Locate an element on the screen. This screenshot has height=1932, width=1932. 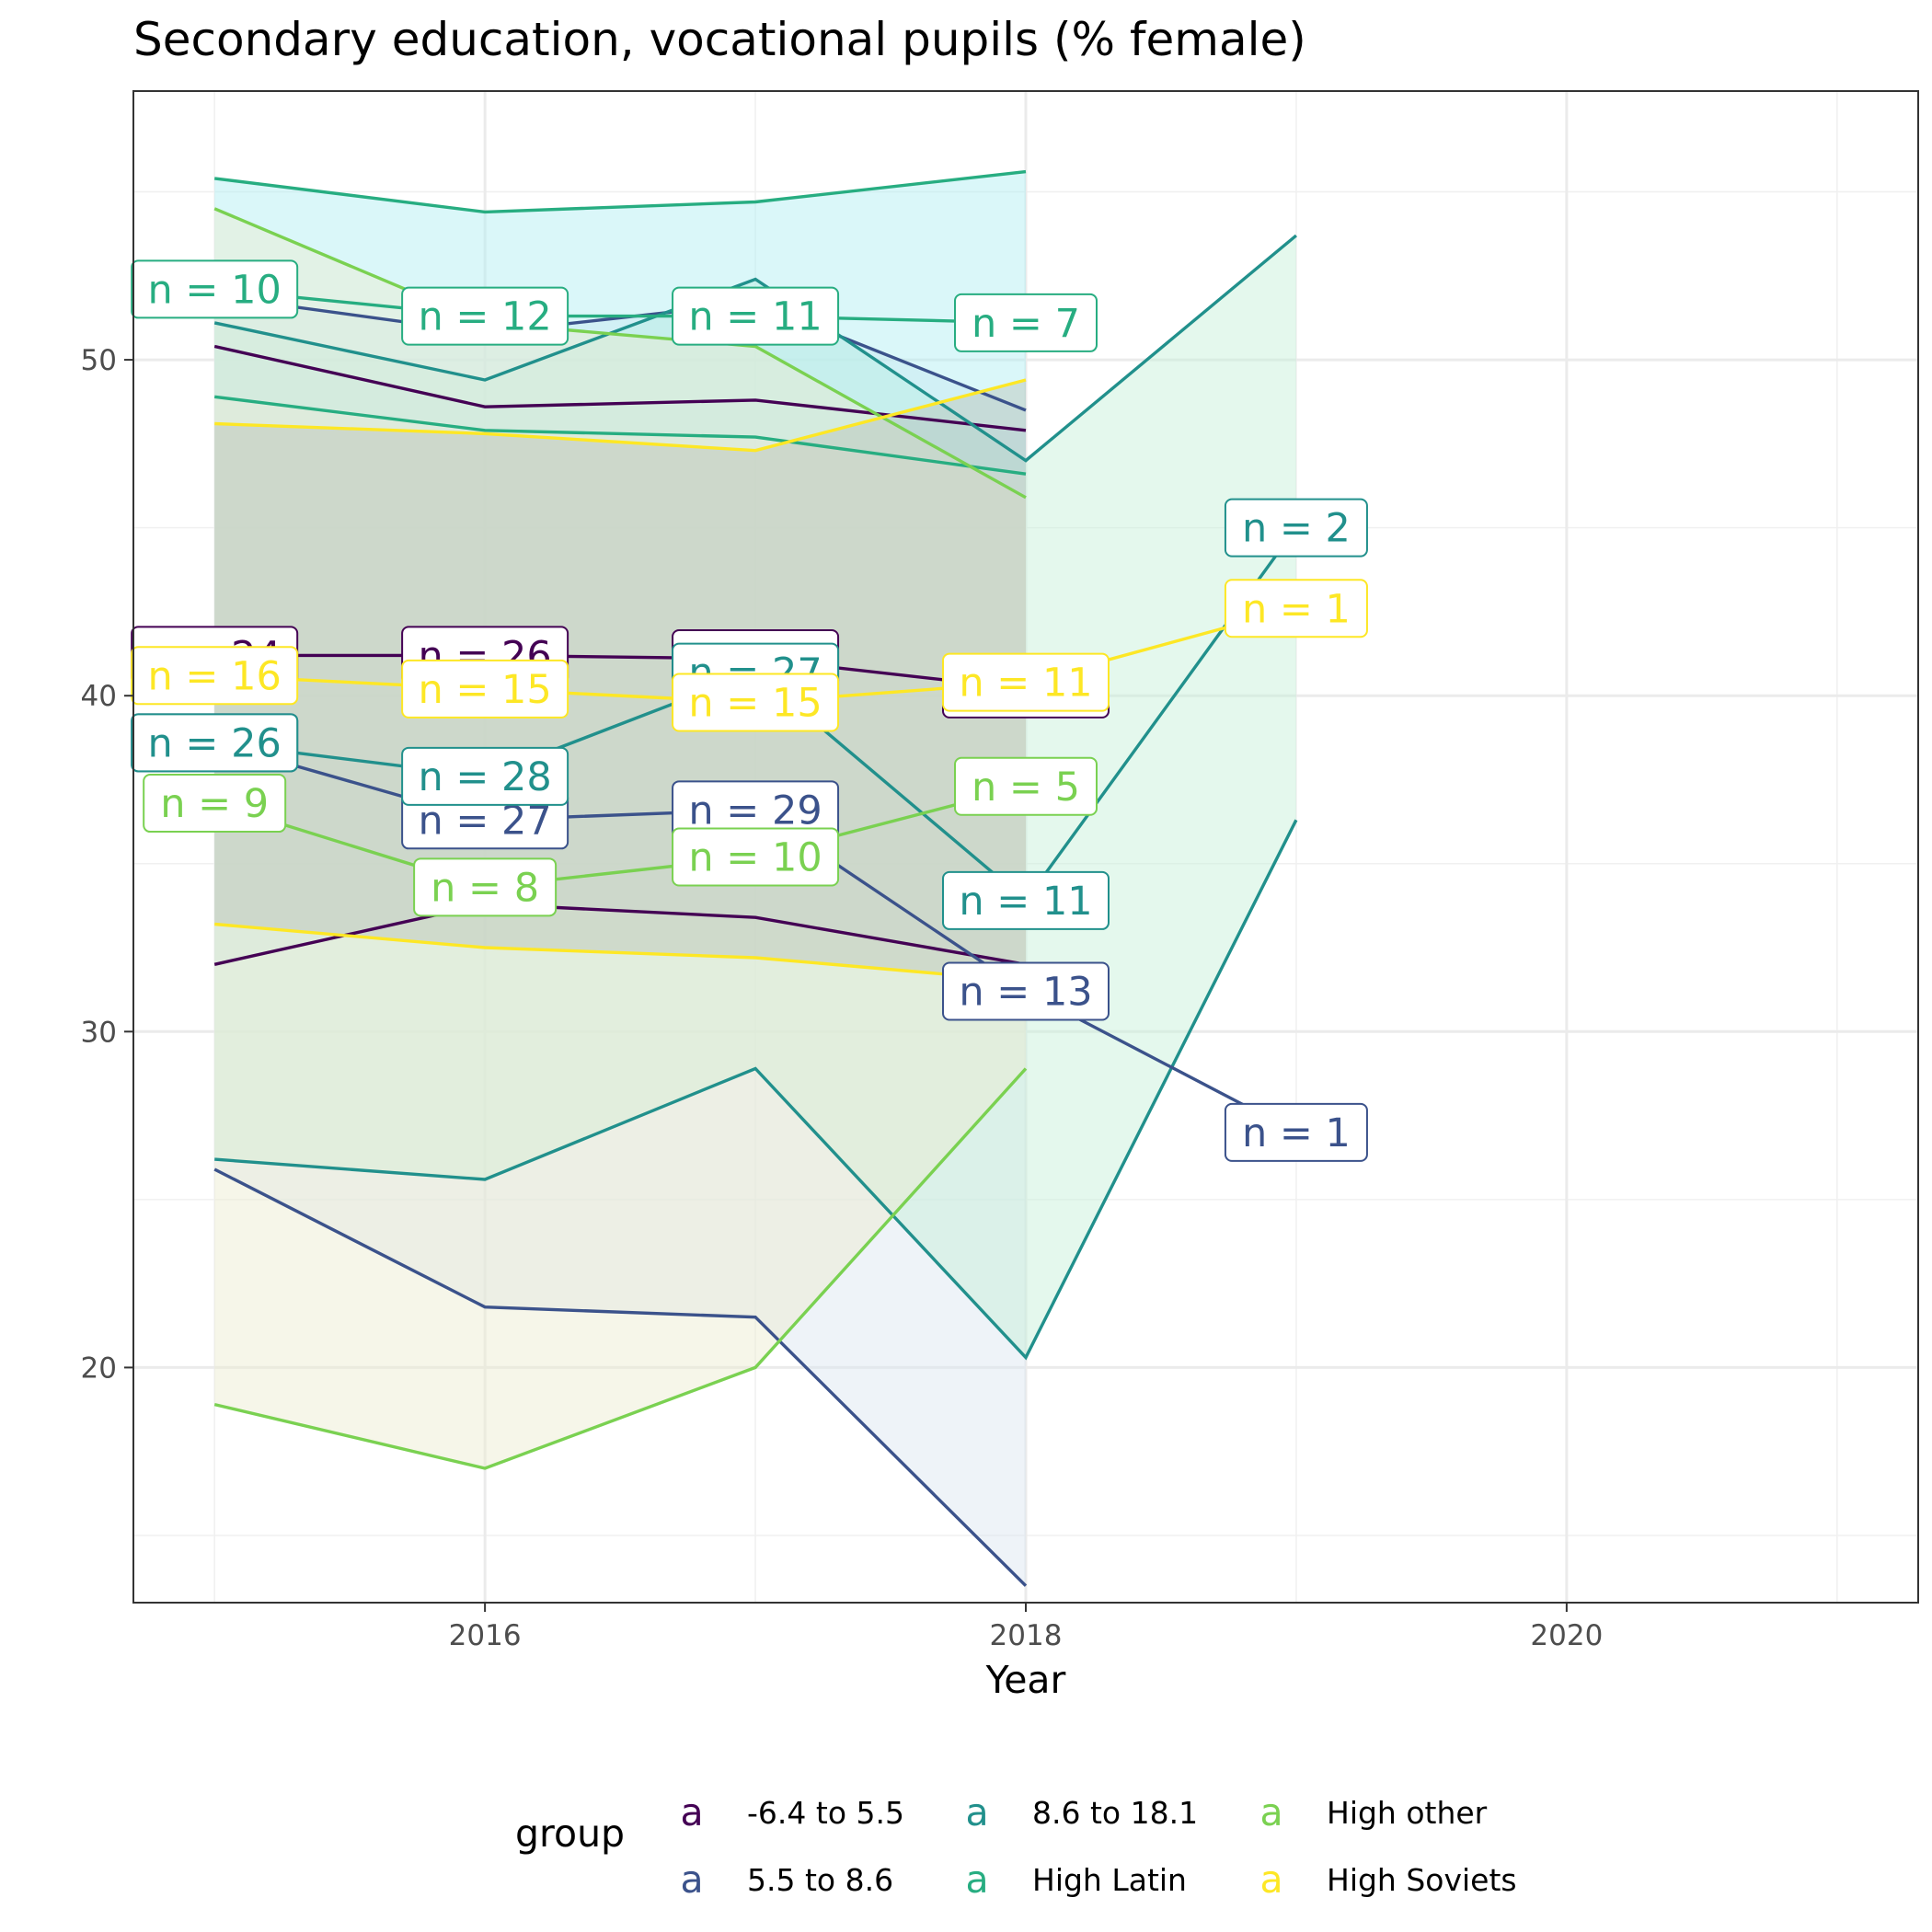
count-label-text: n = 9 is located at coordinates (214, 804).